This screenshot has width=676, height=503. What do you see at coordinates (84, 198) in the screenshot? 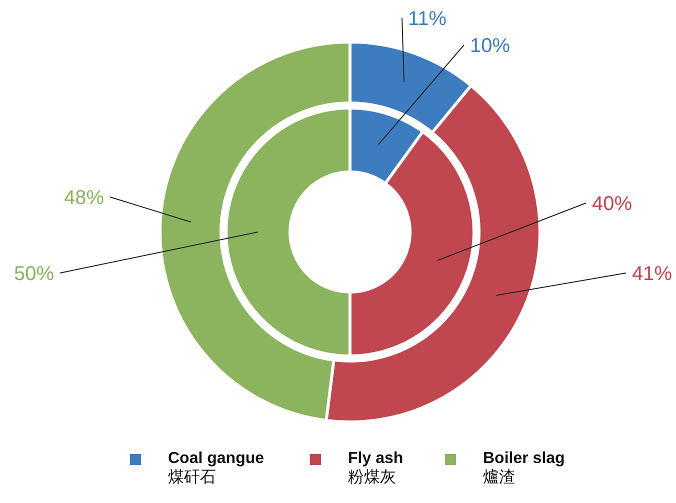
I see `data-label: 48%` at bounding box center [84, 198].